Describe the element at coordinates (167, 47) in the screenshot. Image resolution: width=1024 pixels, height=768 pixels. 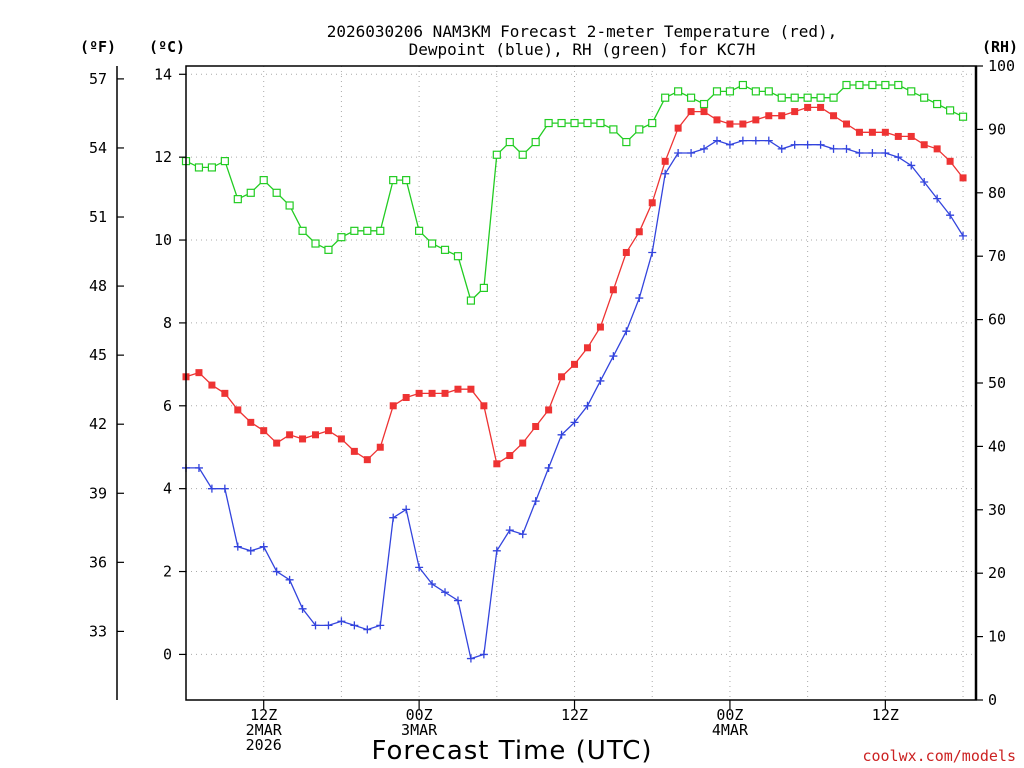
I see `celsius-unit-label: (ºC)` at that location.